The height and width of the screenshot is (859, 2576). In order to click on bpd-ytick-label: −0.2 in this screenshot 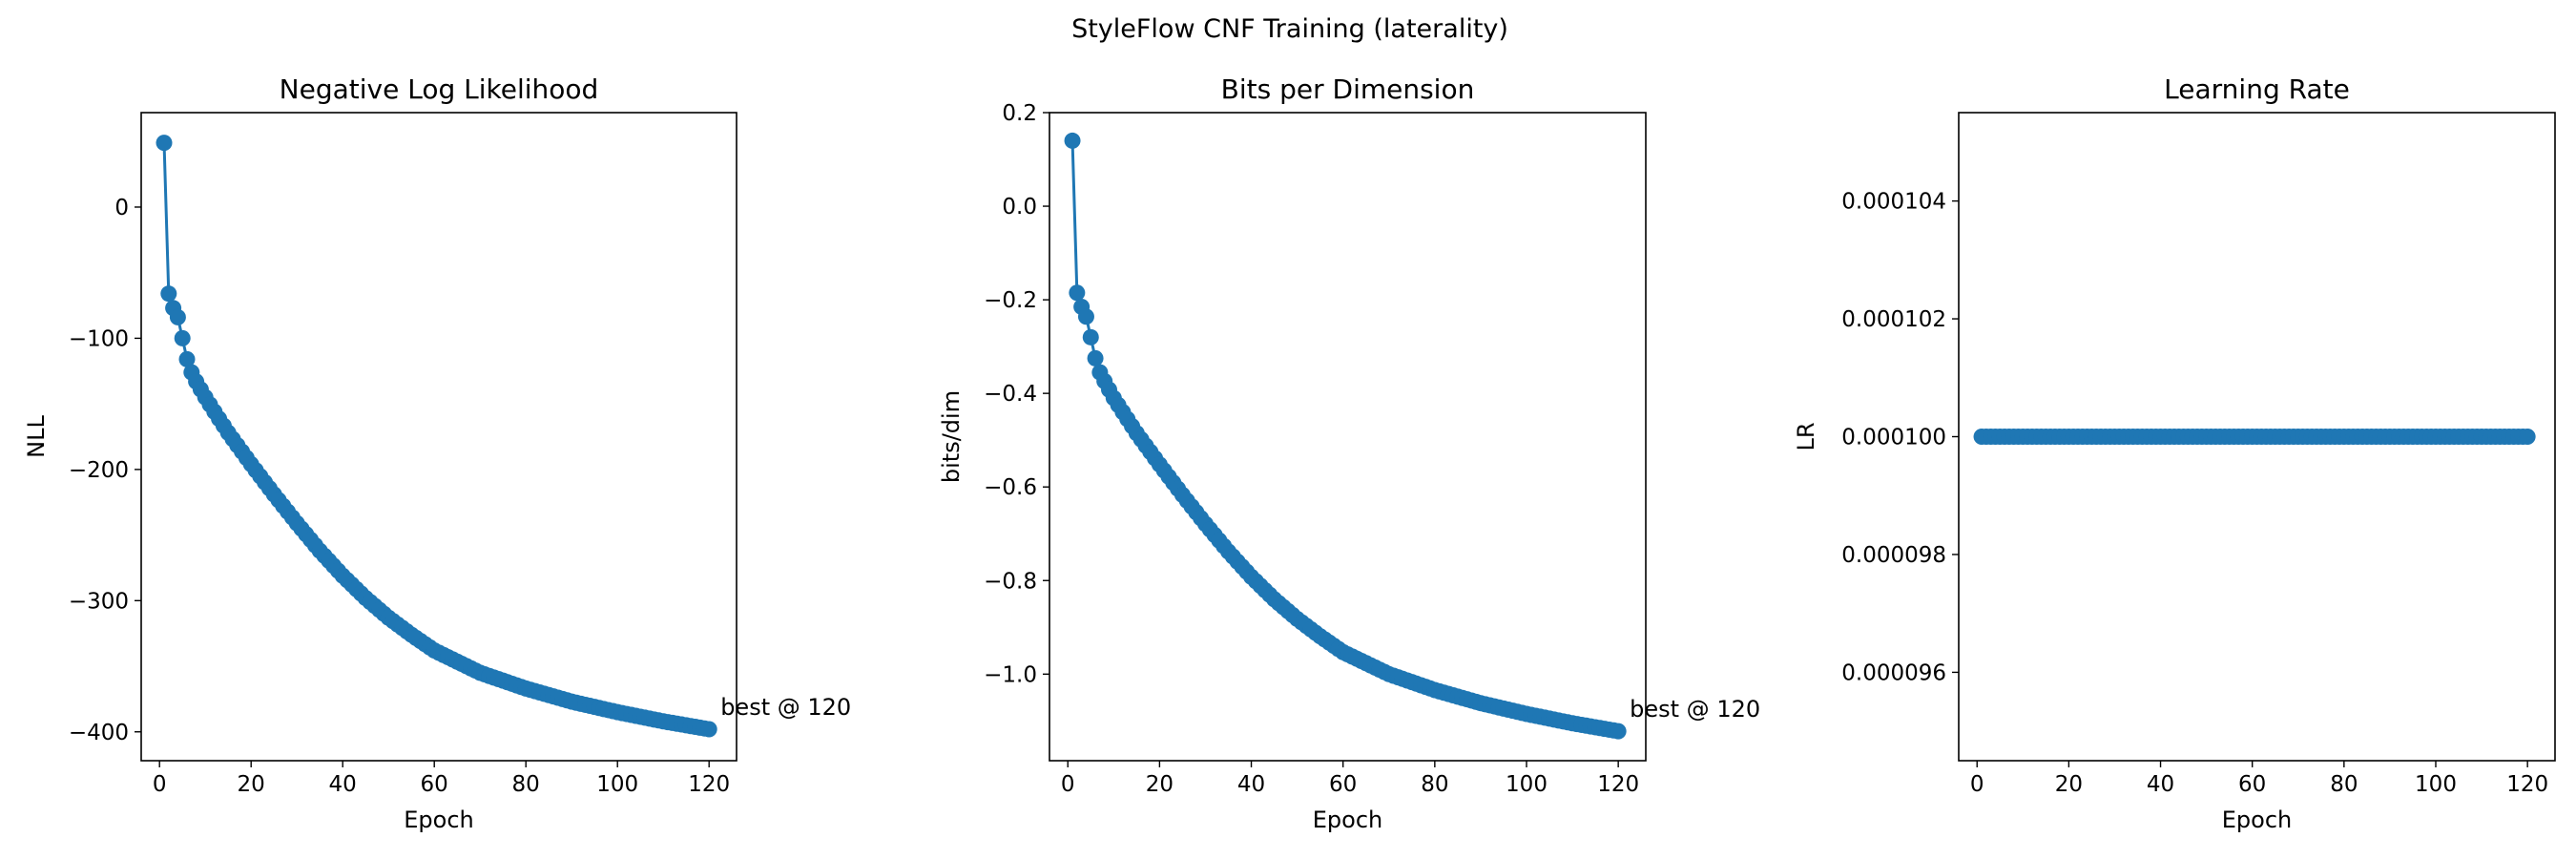, I will do `click(1010, 300)`.